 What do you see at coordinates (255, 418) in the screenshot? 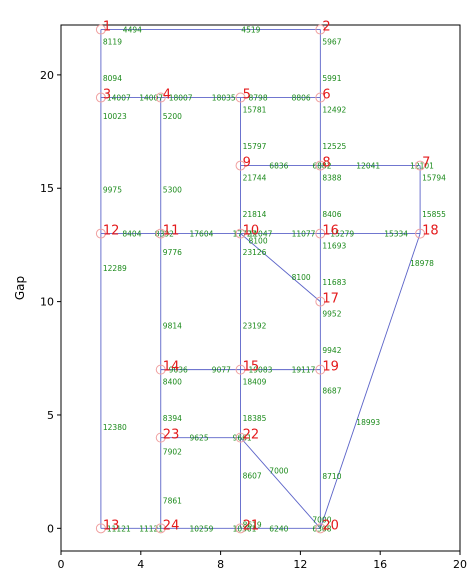
I see `edge-weight-label: 18385` at bounding box center [255, 418].